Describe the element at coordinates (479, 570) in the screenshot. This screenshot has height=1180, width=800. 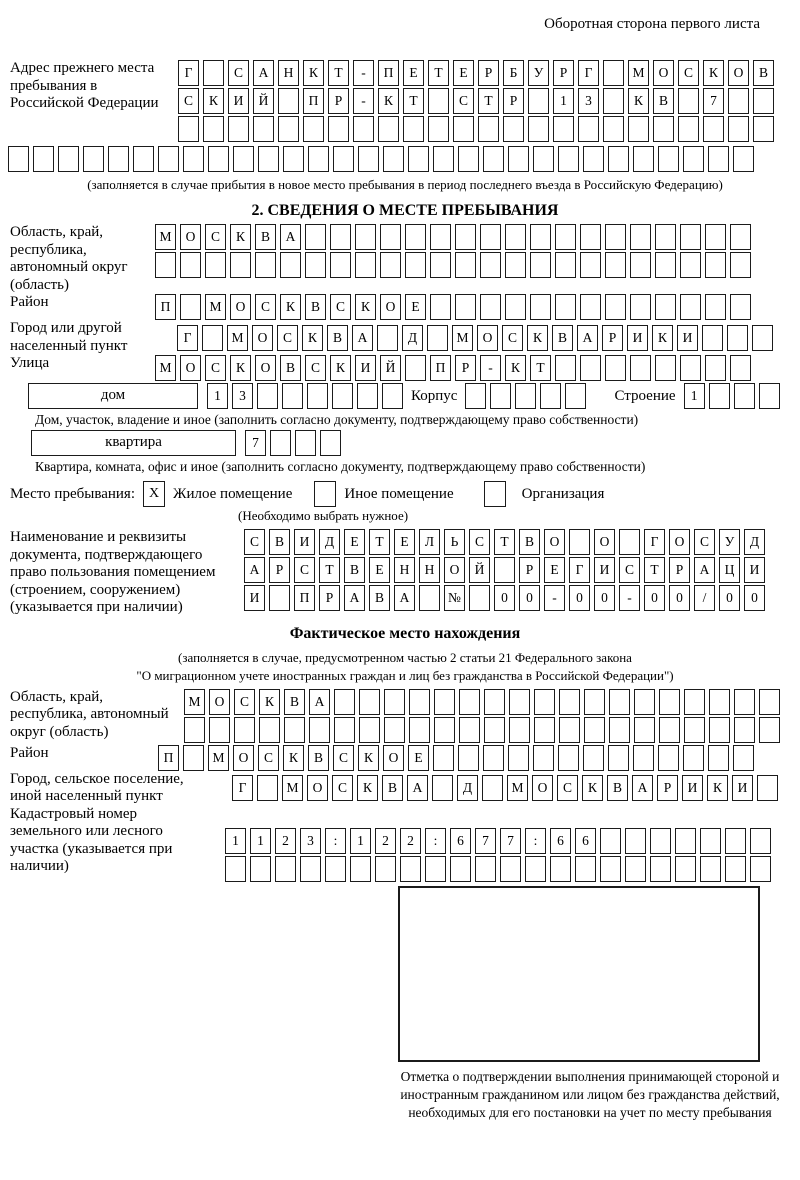
I see `char-cell: Й` at that location.